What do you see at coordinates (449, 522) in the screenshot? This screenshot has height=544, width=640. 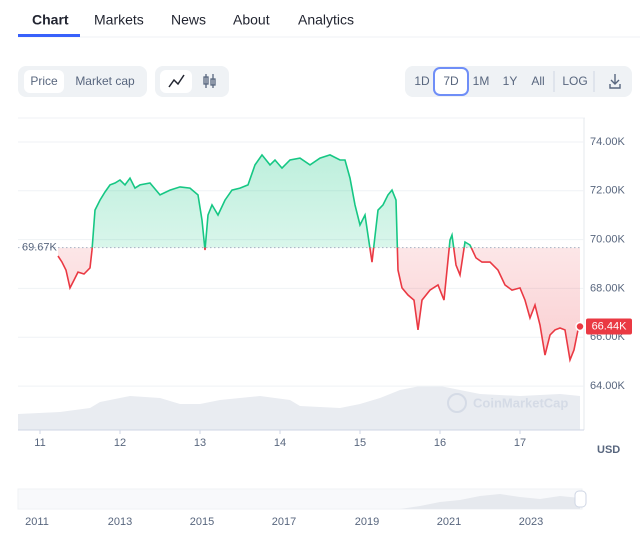 I see `navigator-label: 2021` at bounding box center [449, 522].